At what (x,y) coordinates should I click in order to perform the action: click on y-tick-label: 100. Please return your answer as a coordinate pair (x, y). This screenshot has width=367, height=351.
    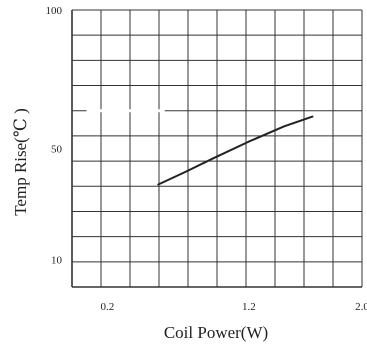
    Looking at the image, I should click on (54, 11).